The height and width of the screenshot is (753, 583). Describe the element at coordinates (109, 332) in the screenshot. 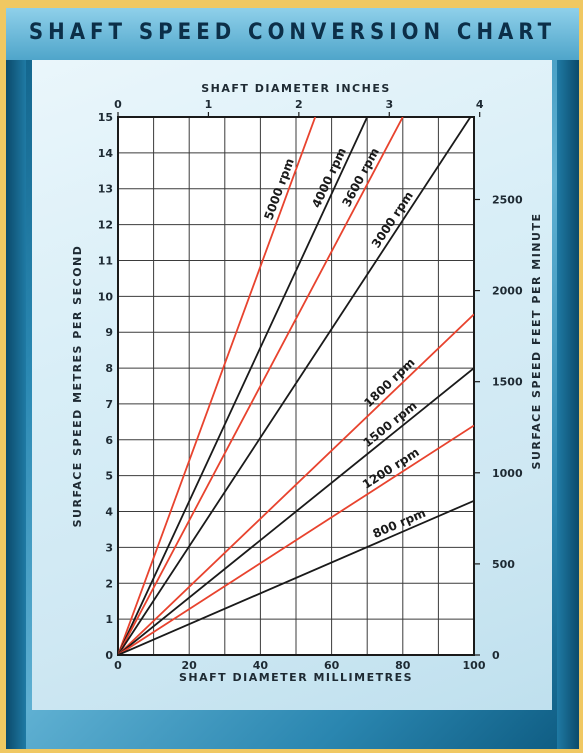

I see `tick-label-y-left: 9` at that location.